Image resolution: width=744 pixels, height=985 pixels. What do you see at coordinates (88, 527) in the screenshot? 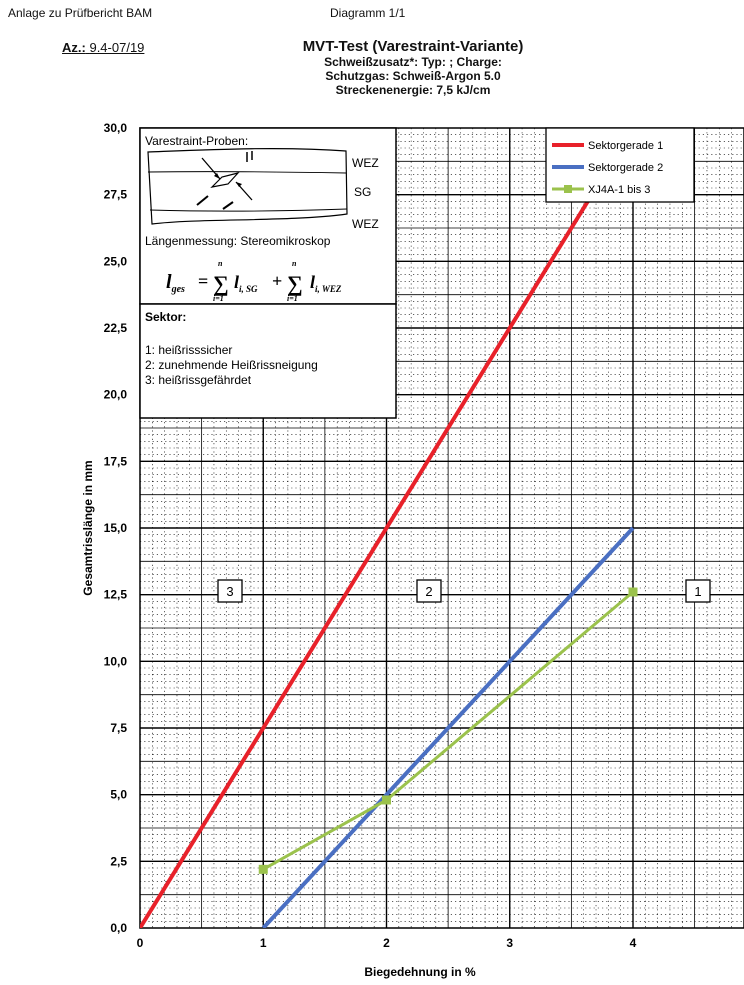
I see `y-axis-label: Gesamtrisslänge in mm` at bounding box center [88, 527].